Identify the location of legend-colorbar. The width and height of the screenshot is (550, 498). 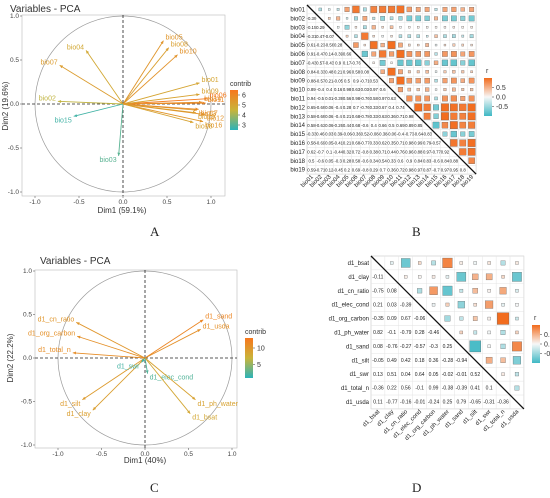
(536, 344).